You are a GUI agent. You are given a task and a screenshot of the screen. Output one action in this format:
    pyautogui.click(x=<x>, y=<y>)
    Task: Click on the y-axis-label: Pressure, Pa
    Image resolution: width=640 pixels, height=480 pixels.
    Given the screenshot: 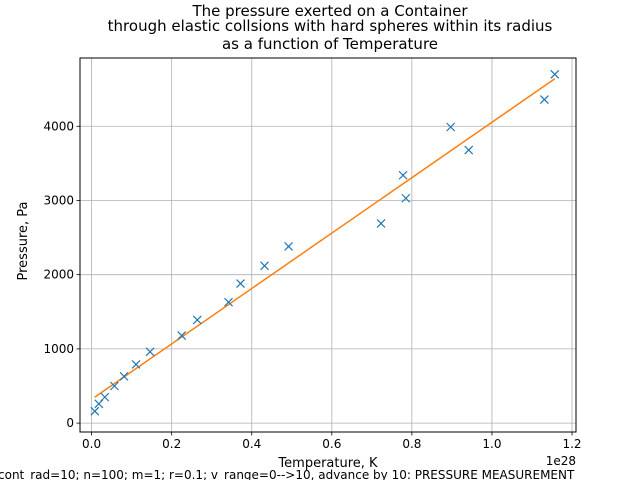 What is the action you would take?
    pyautogui.click(x=23, y=241)
    